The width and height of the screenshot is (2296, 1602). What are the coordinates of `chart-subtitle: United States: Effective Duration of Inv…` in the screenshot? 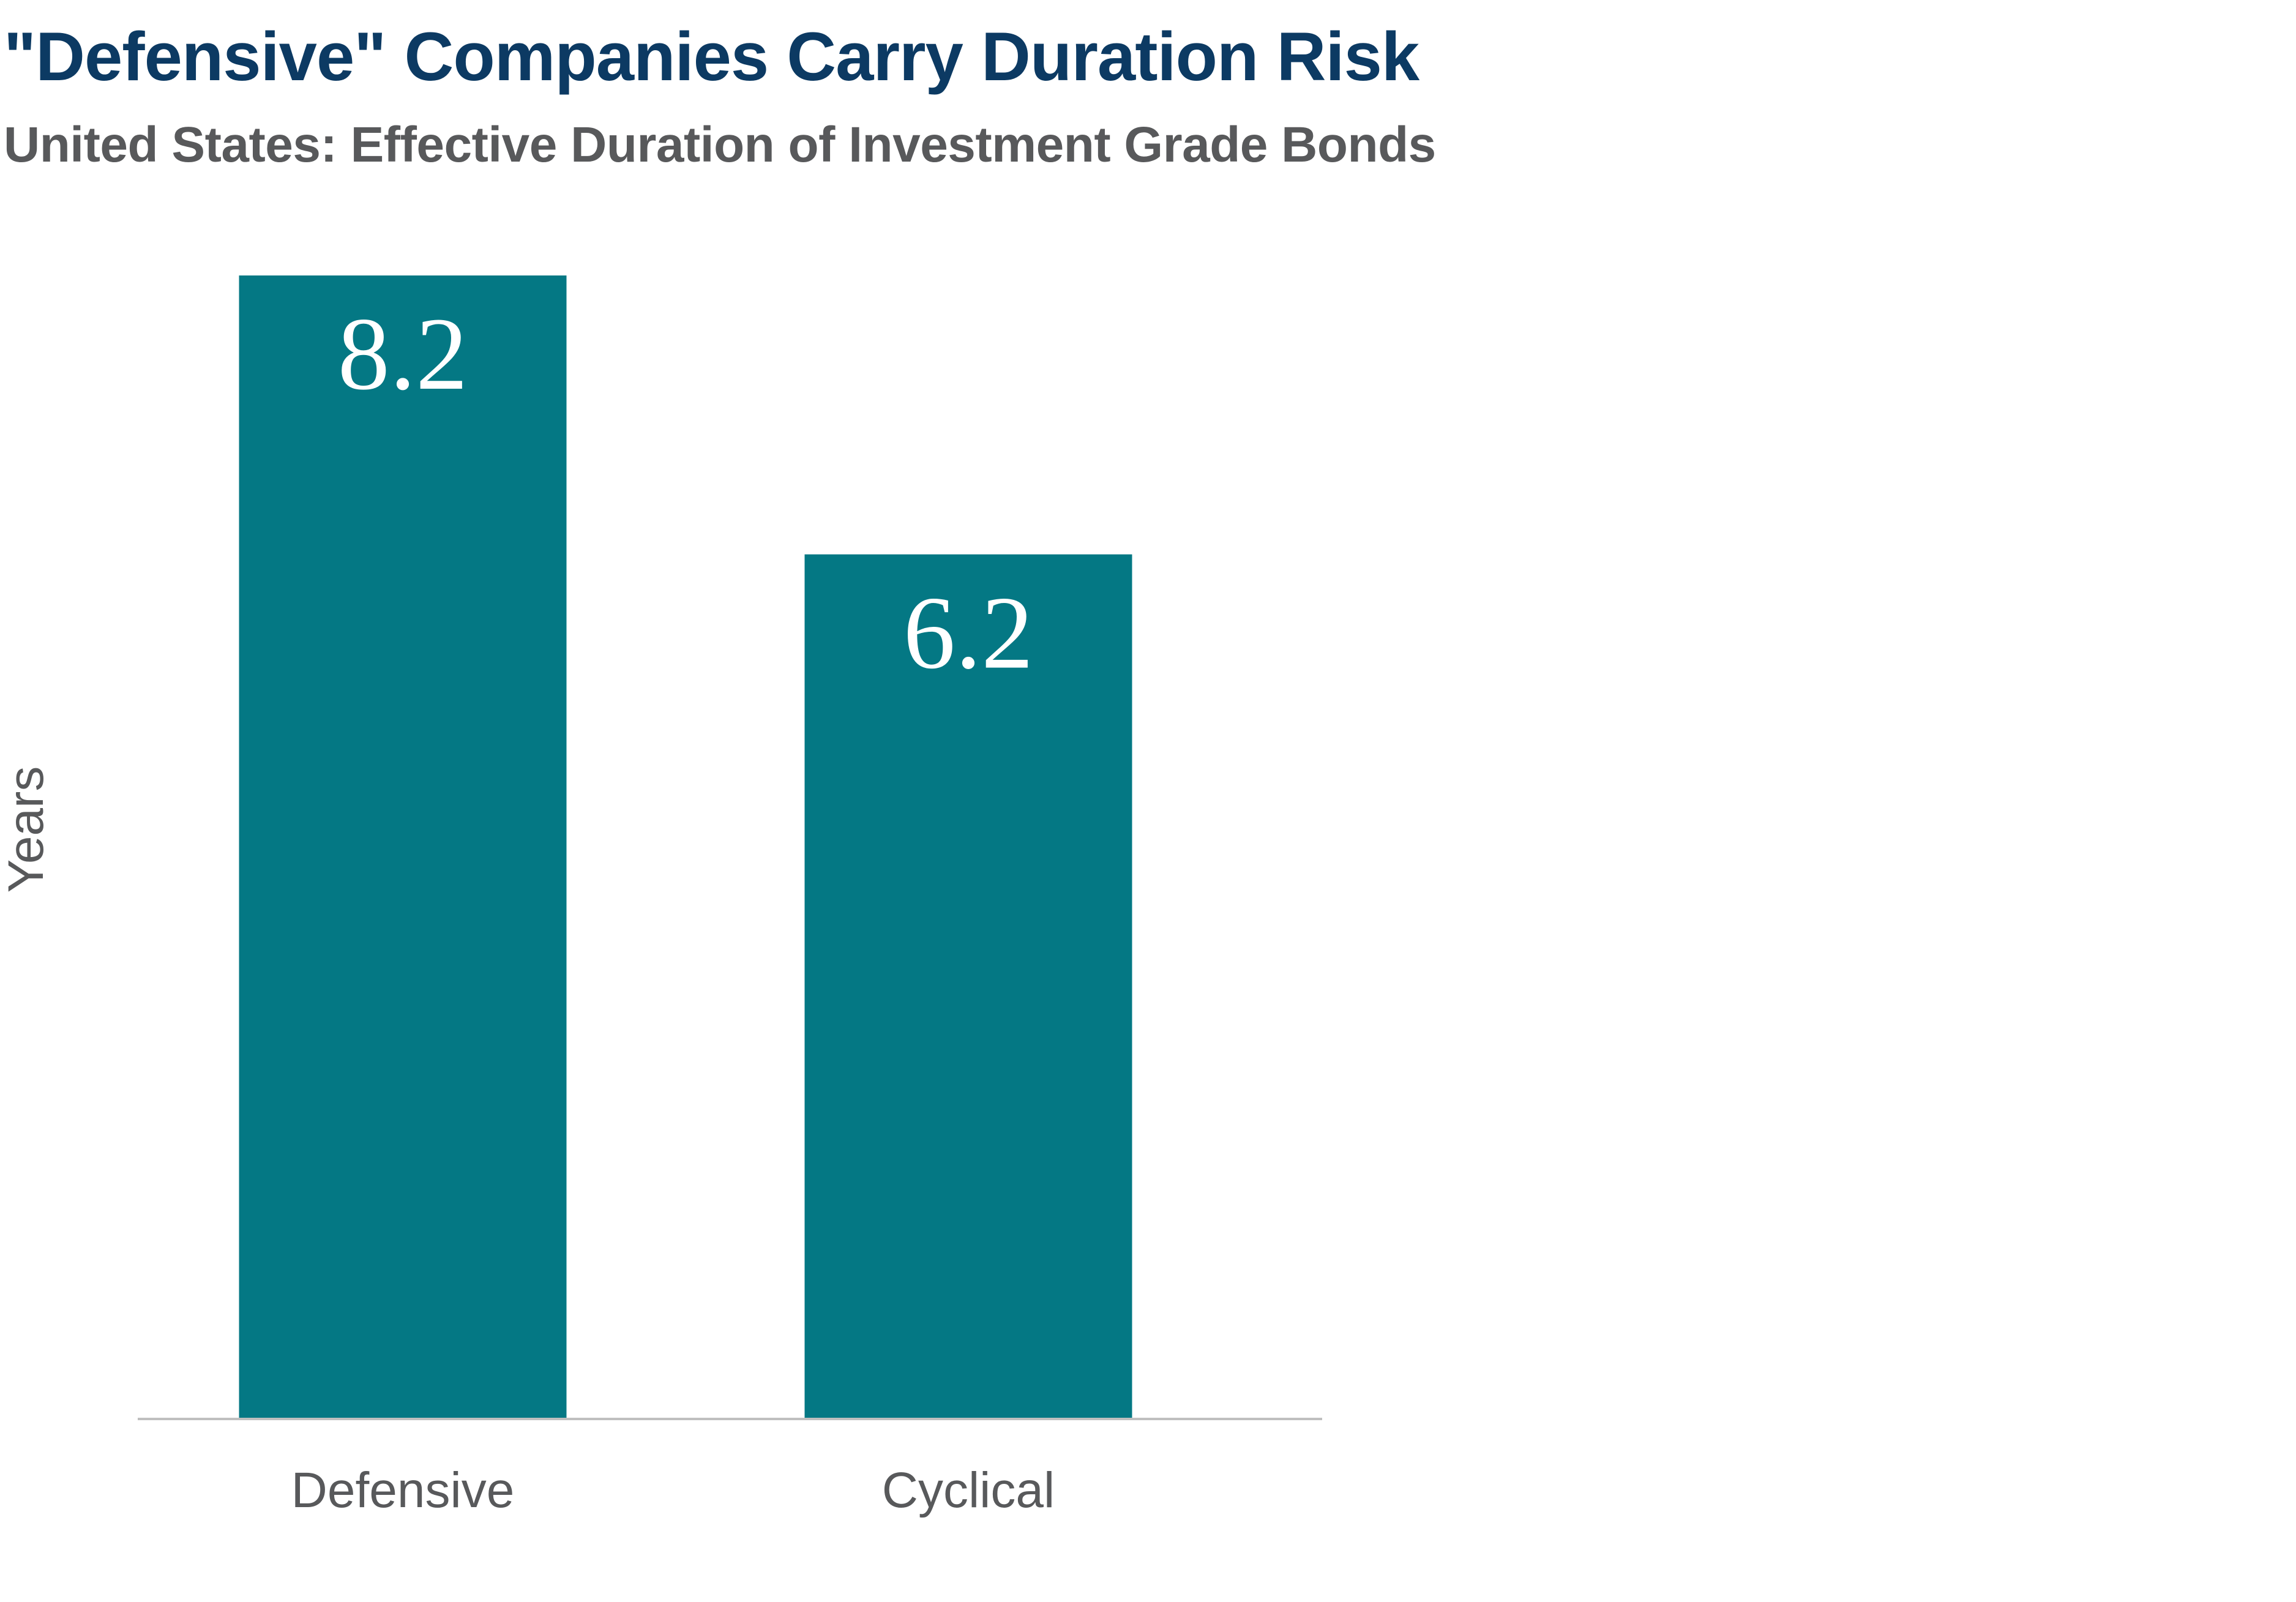 It's located at (720, 145).